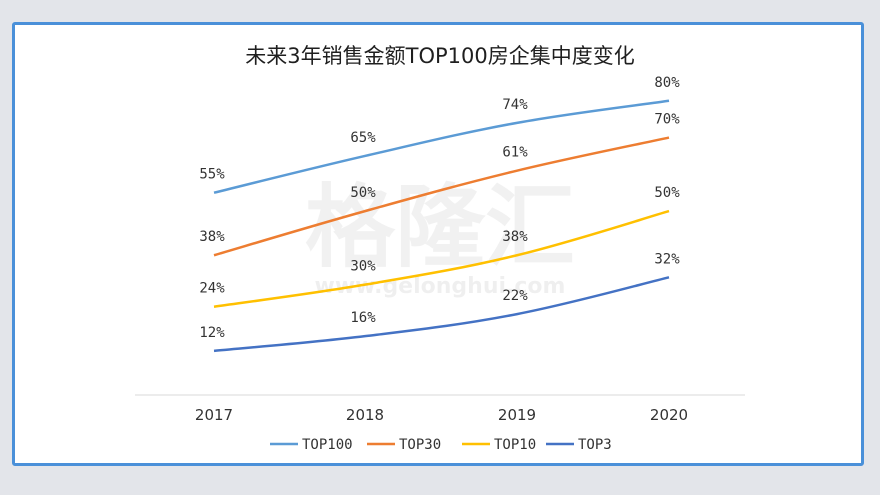  What do you see at coordinates (517, 415) in the screenshot?
I see `x-tick-label-2019: 2019` at bounding box center [517, 415].